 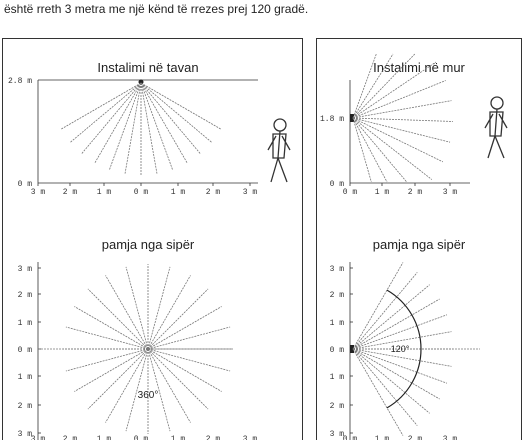 I want to click on angle-label: 360°, so click(x=148, y=395).